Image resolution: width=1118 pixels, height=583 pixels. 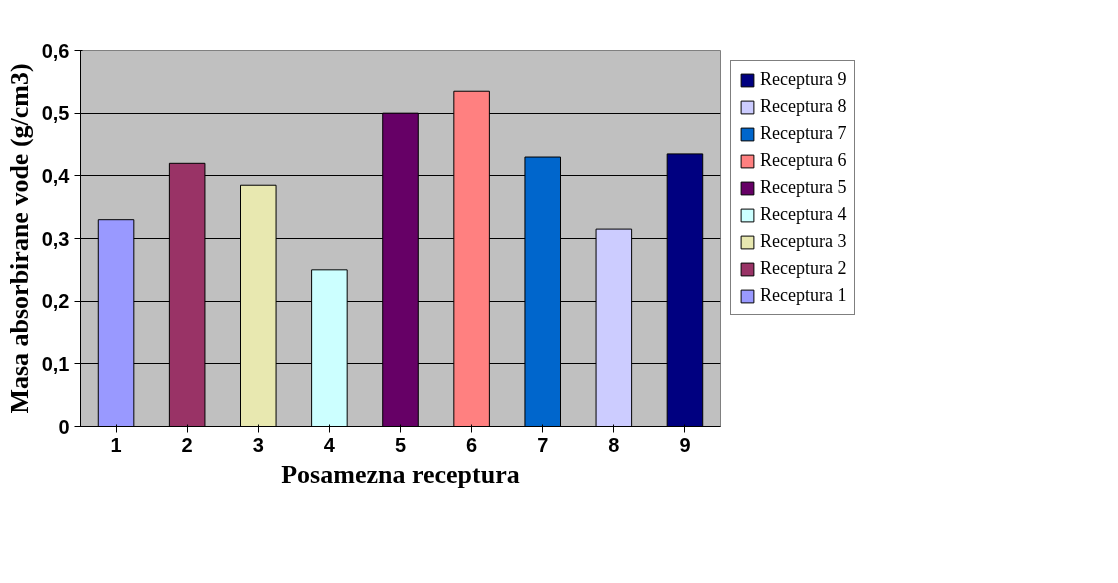 What do you see at coordinates (543, 444) in the screenshot?
I see `x-tick-label: 7` at bounding box center [543, 444].